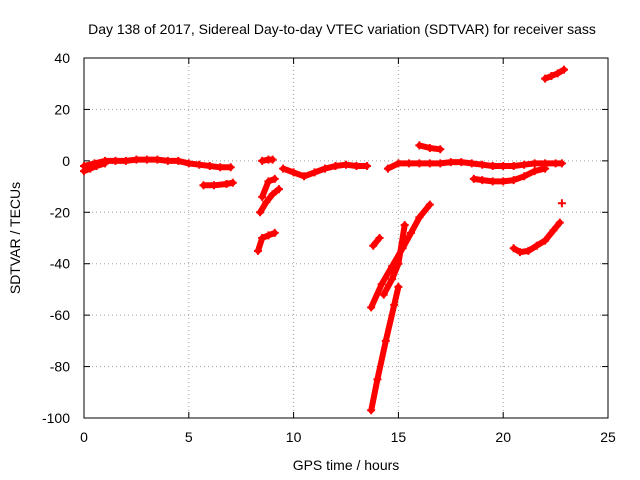 The width and height of the screenshot is (640, 480). What do you see at coordinates (60, 315) in the screenshot?
I see `y-tick-label: -60` at bounding box center [60, 315].